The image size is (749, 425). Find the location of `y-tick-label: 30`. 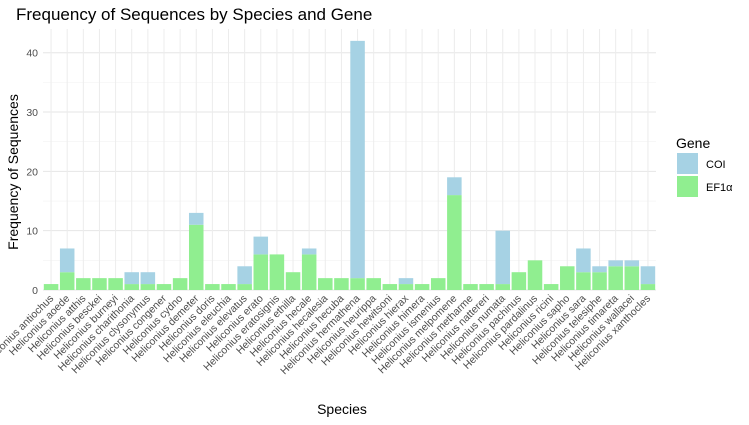

y-tick-label: 30 is located at coordinates (32, 113).